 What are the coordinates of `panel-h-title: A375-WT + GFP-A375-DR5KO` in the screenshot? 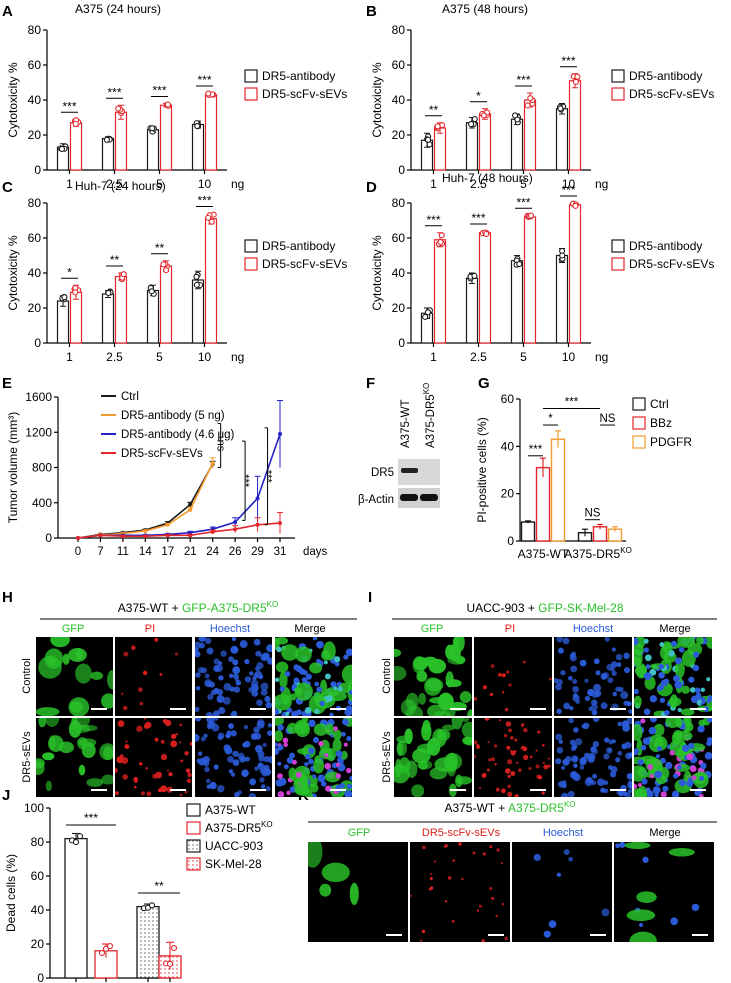 It's located at (198, 607).